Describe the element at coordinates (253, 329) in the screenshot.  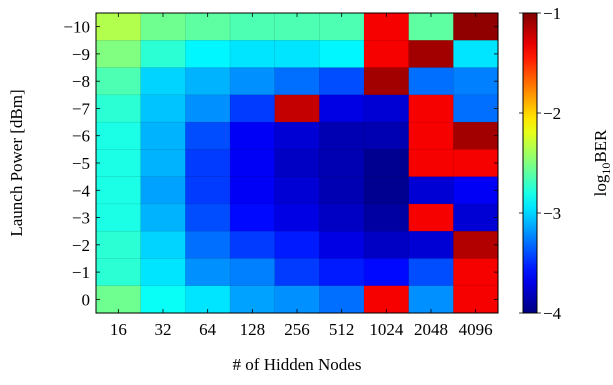
I see `x-tick-label: 128` at that location.